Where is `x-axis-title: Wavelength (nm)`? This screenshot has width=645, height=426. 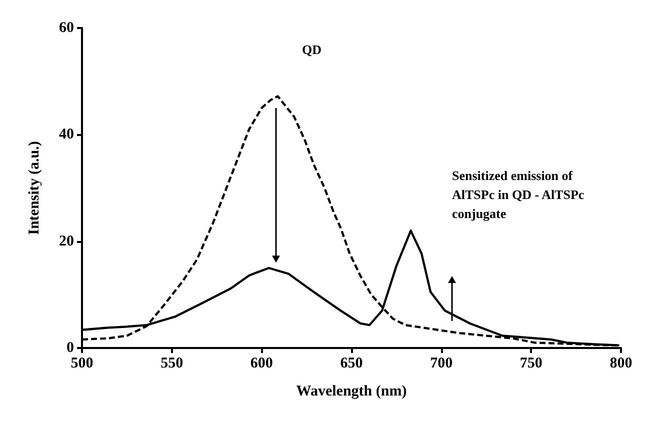
x-axis-title: Wavelength (nm) is located at coordinates (351, 392).